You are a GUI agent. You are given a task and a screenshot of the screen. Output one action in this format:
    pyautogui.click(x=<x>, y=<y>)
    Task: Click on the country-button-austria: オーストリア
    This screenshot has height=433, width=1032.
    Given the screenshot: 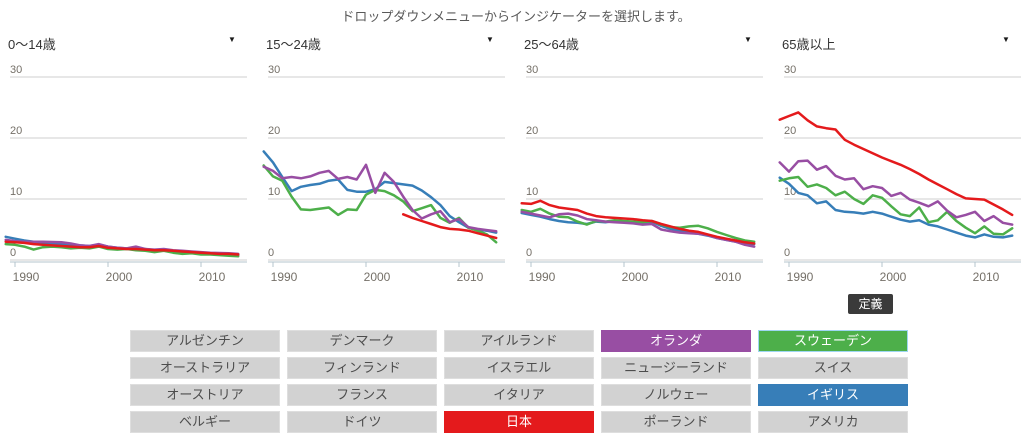 What is the action you would take?
    pyautogui.click(x=205, y=395)
    